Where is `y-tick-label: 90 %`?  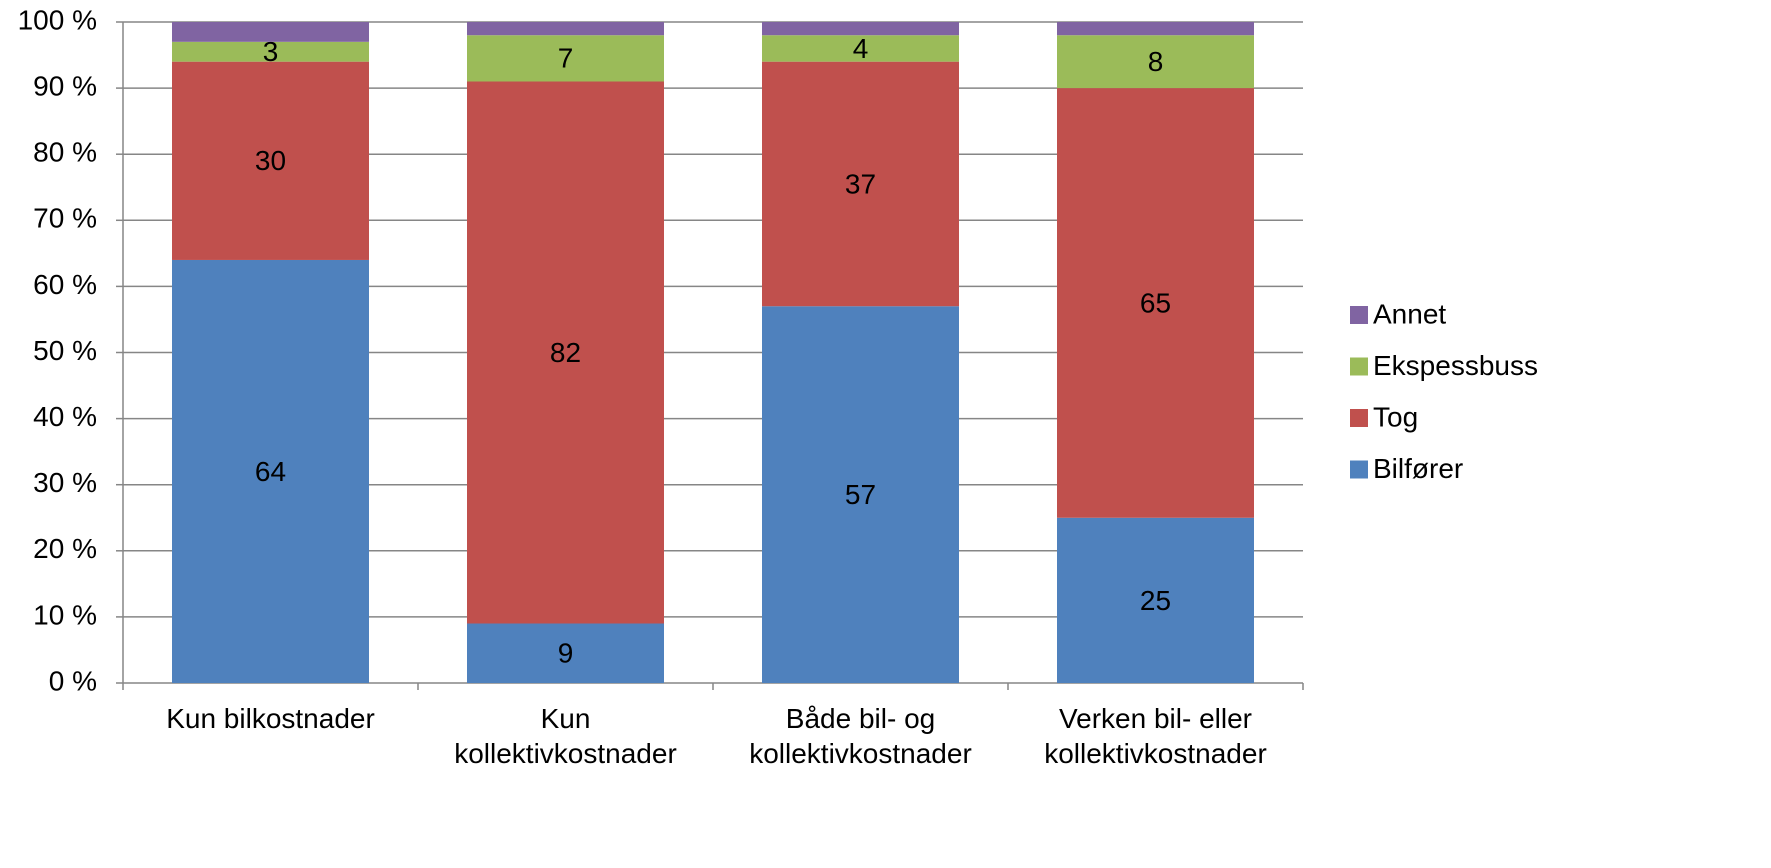
y-tick-label: 90 % is located at coordinates (65, 85).